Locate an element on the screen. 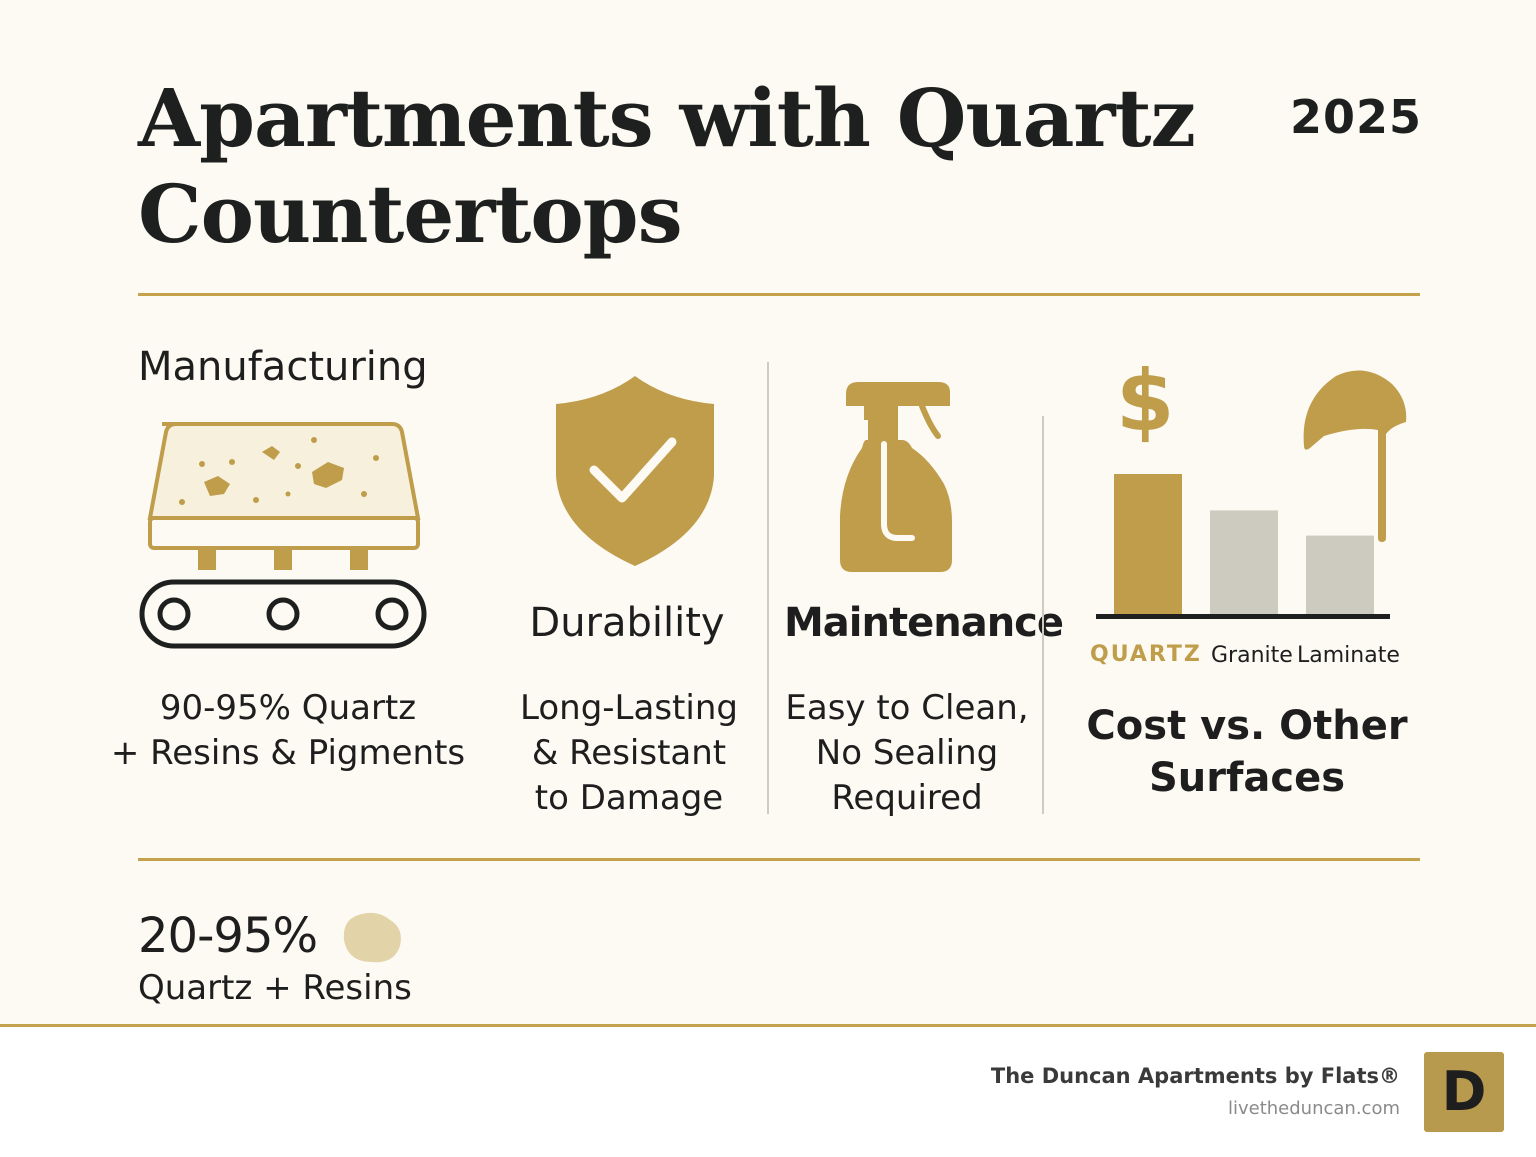  maintenance-line-2: No Sealing is located at coordinates (907, 753).